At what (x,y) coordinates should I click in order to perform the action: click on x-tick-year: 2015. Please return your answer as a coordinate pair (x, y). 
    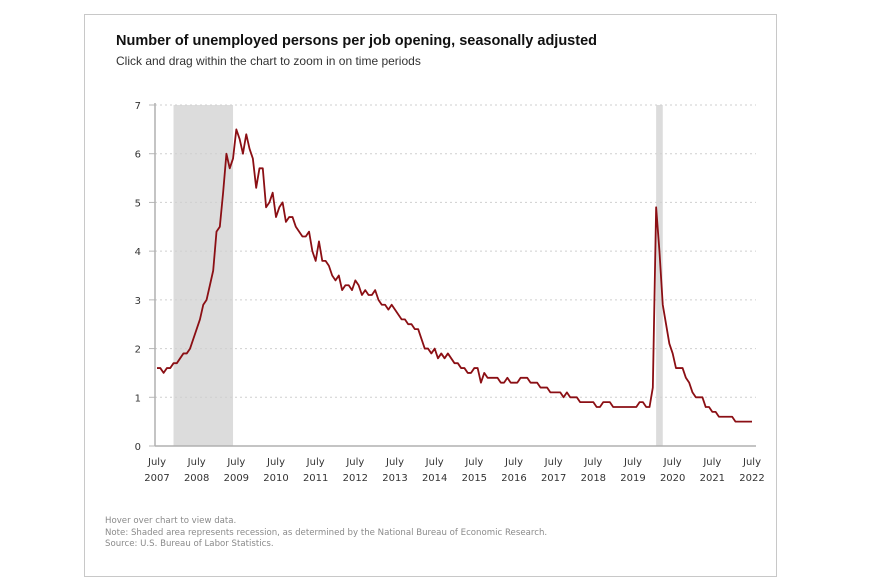
    Looking at the image, I should click on (474, 478).